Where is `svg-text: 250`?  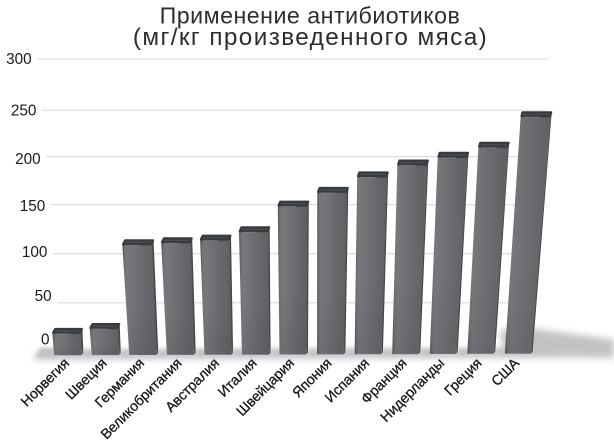 svg-text: 250 is located at coordinates (24, 111).